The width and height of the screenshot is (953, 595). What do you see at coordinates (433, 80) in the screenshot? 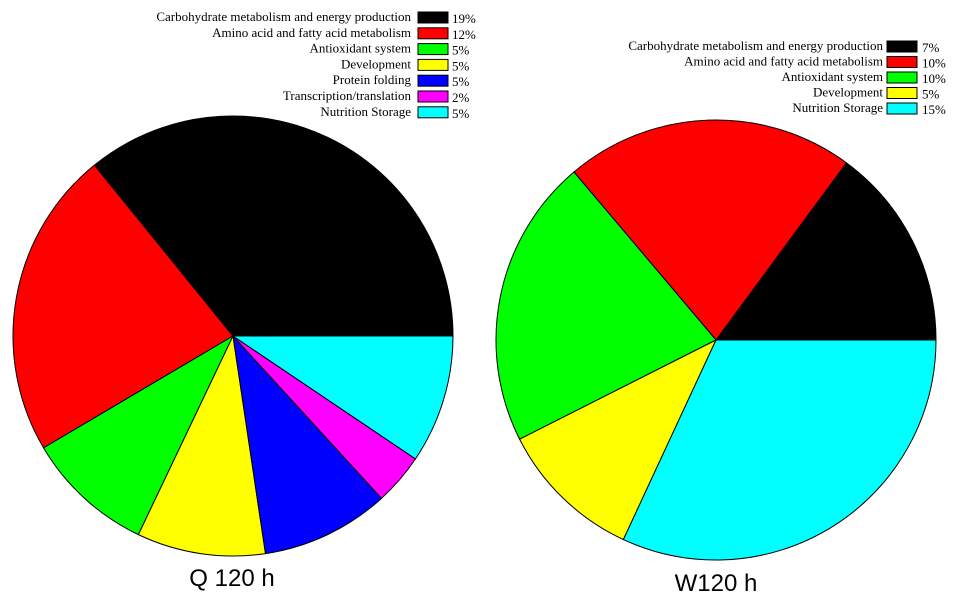
I see `legend-swatch-protein-folding` at bounding box center [433, 80].